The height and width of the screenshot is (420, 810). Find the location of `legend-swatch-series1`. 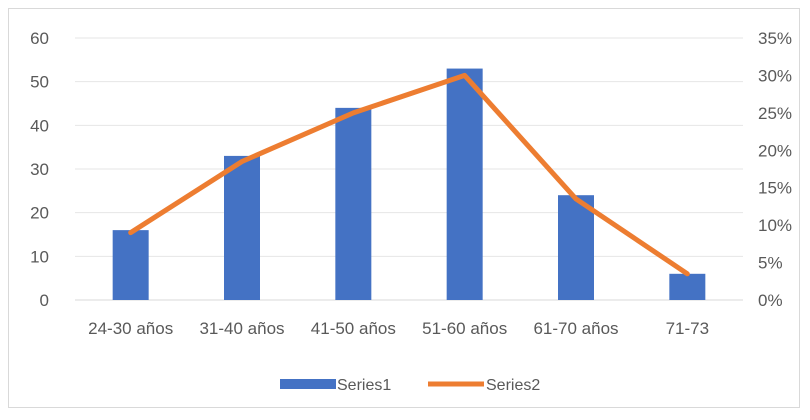

legend-swatch-series1 is located at coordinates (308, 384).